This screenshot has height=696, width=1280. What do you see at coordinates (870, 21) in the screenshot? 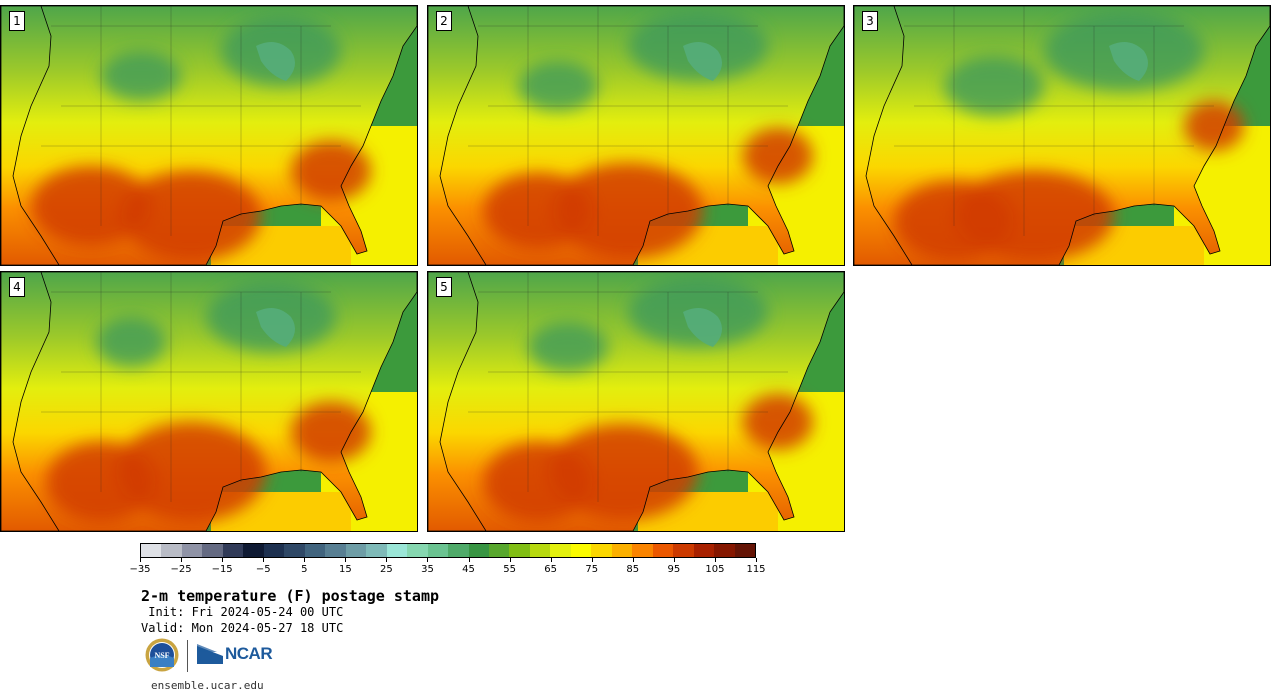
I see `panel-number: 3` at bounding box center [870, 21].